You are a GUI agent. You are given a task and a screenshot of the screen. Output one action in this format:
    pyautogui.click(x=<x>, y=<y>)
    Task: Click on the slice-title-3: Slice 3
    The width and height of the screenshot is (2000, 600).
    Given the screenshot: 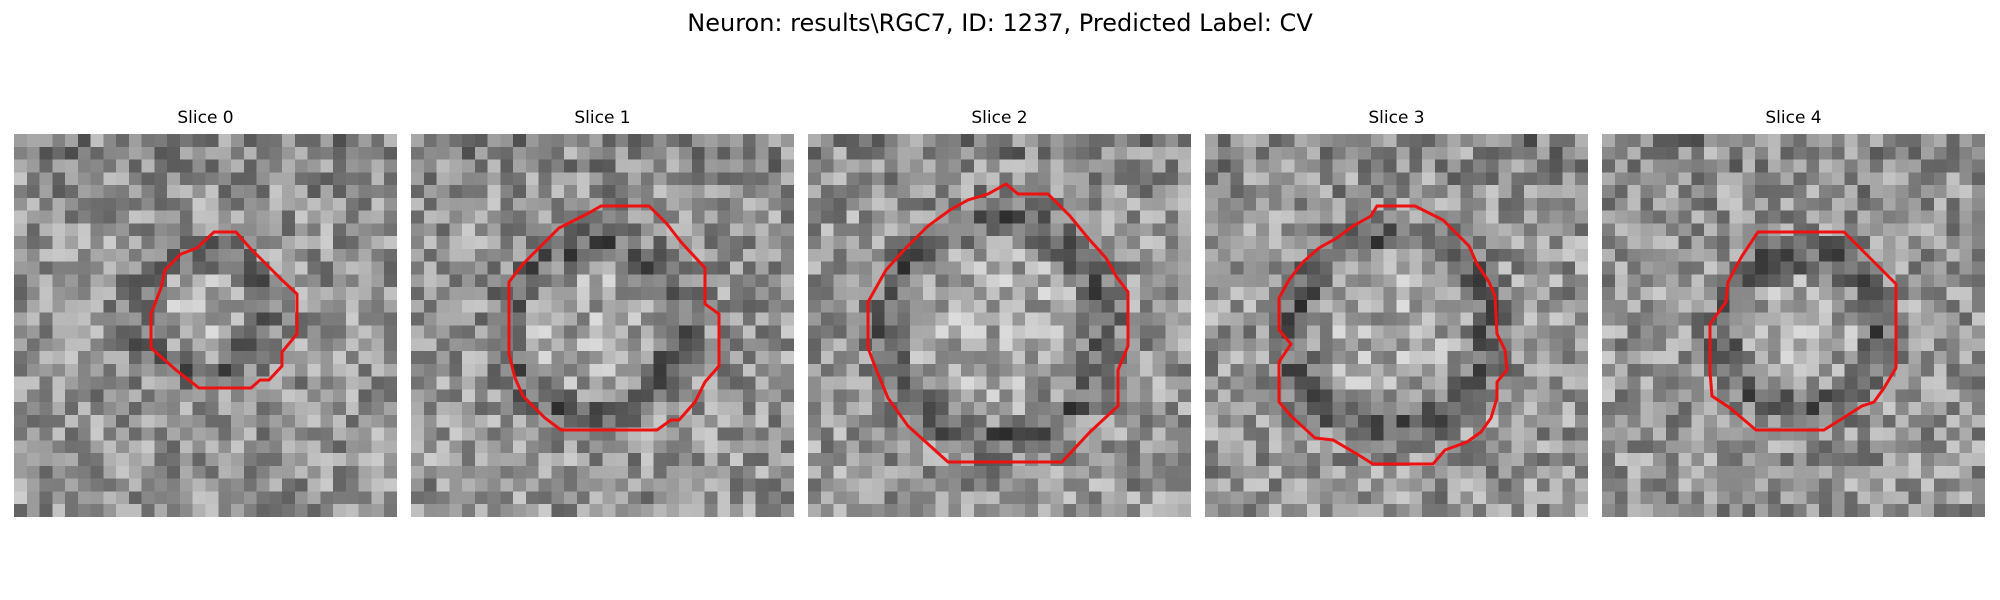 What is the action you would take?
    pyautogui.click(x=1396, y=118)
    